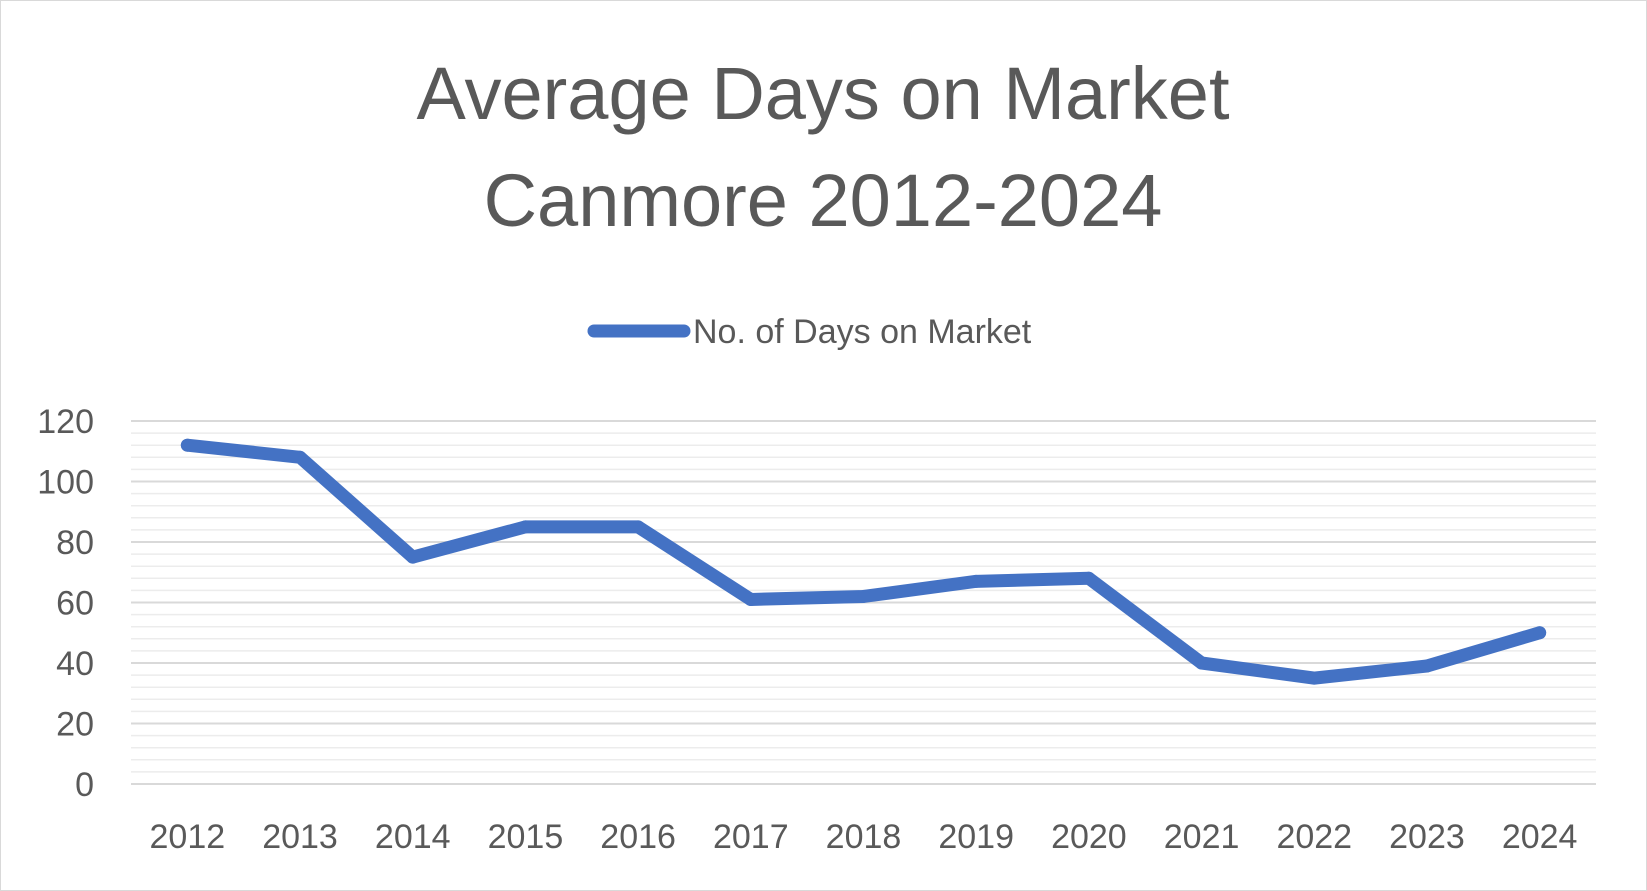 The image size is (1647, 891). I want to click on x-tick-label: 2020, so click(1089, 837).